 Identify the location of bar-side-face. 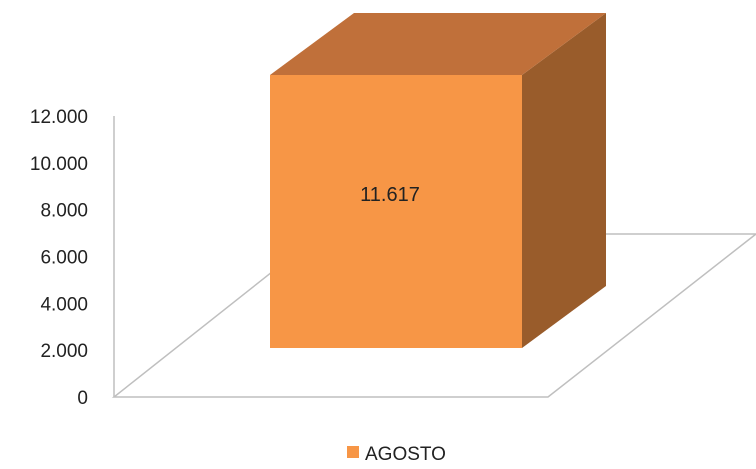
(564, 181).